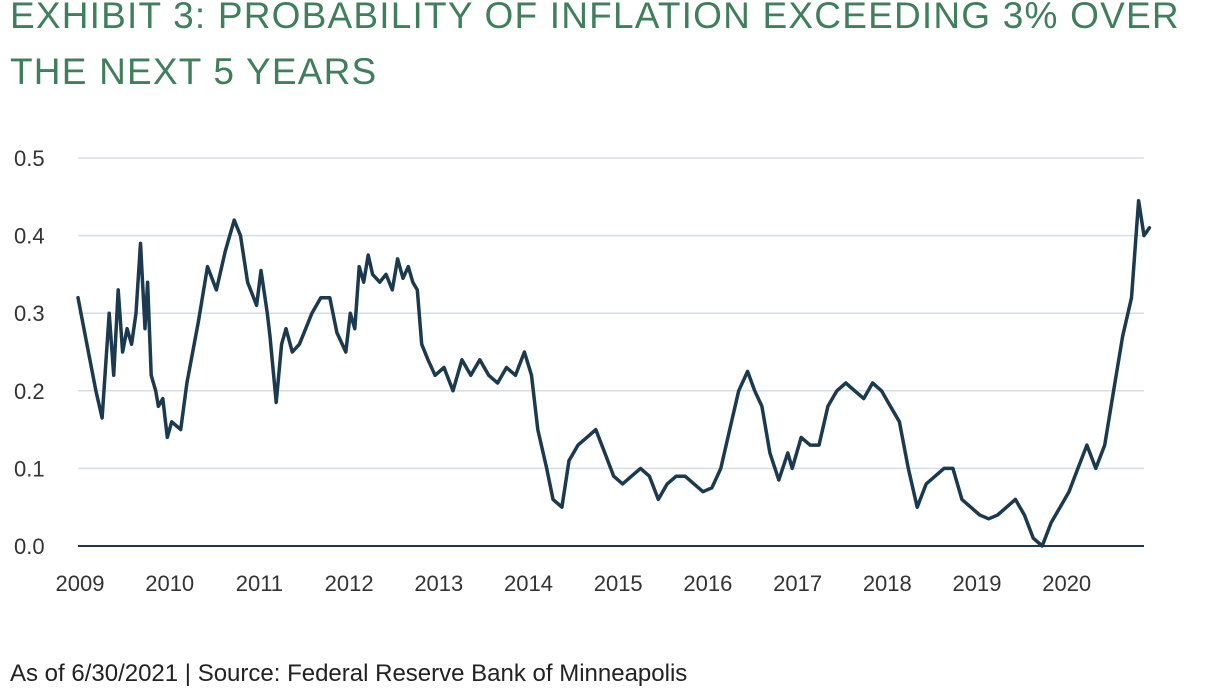 Image resolution: width=1226 pixels, height=690 pixels. What do you see at coordinates (29, 158) in the screenshot?
I see `y-tick-label: 0.5` at bounding box center [29, 158].